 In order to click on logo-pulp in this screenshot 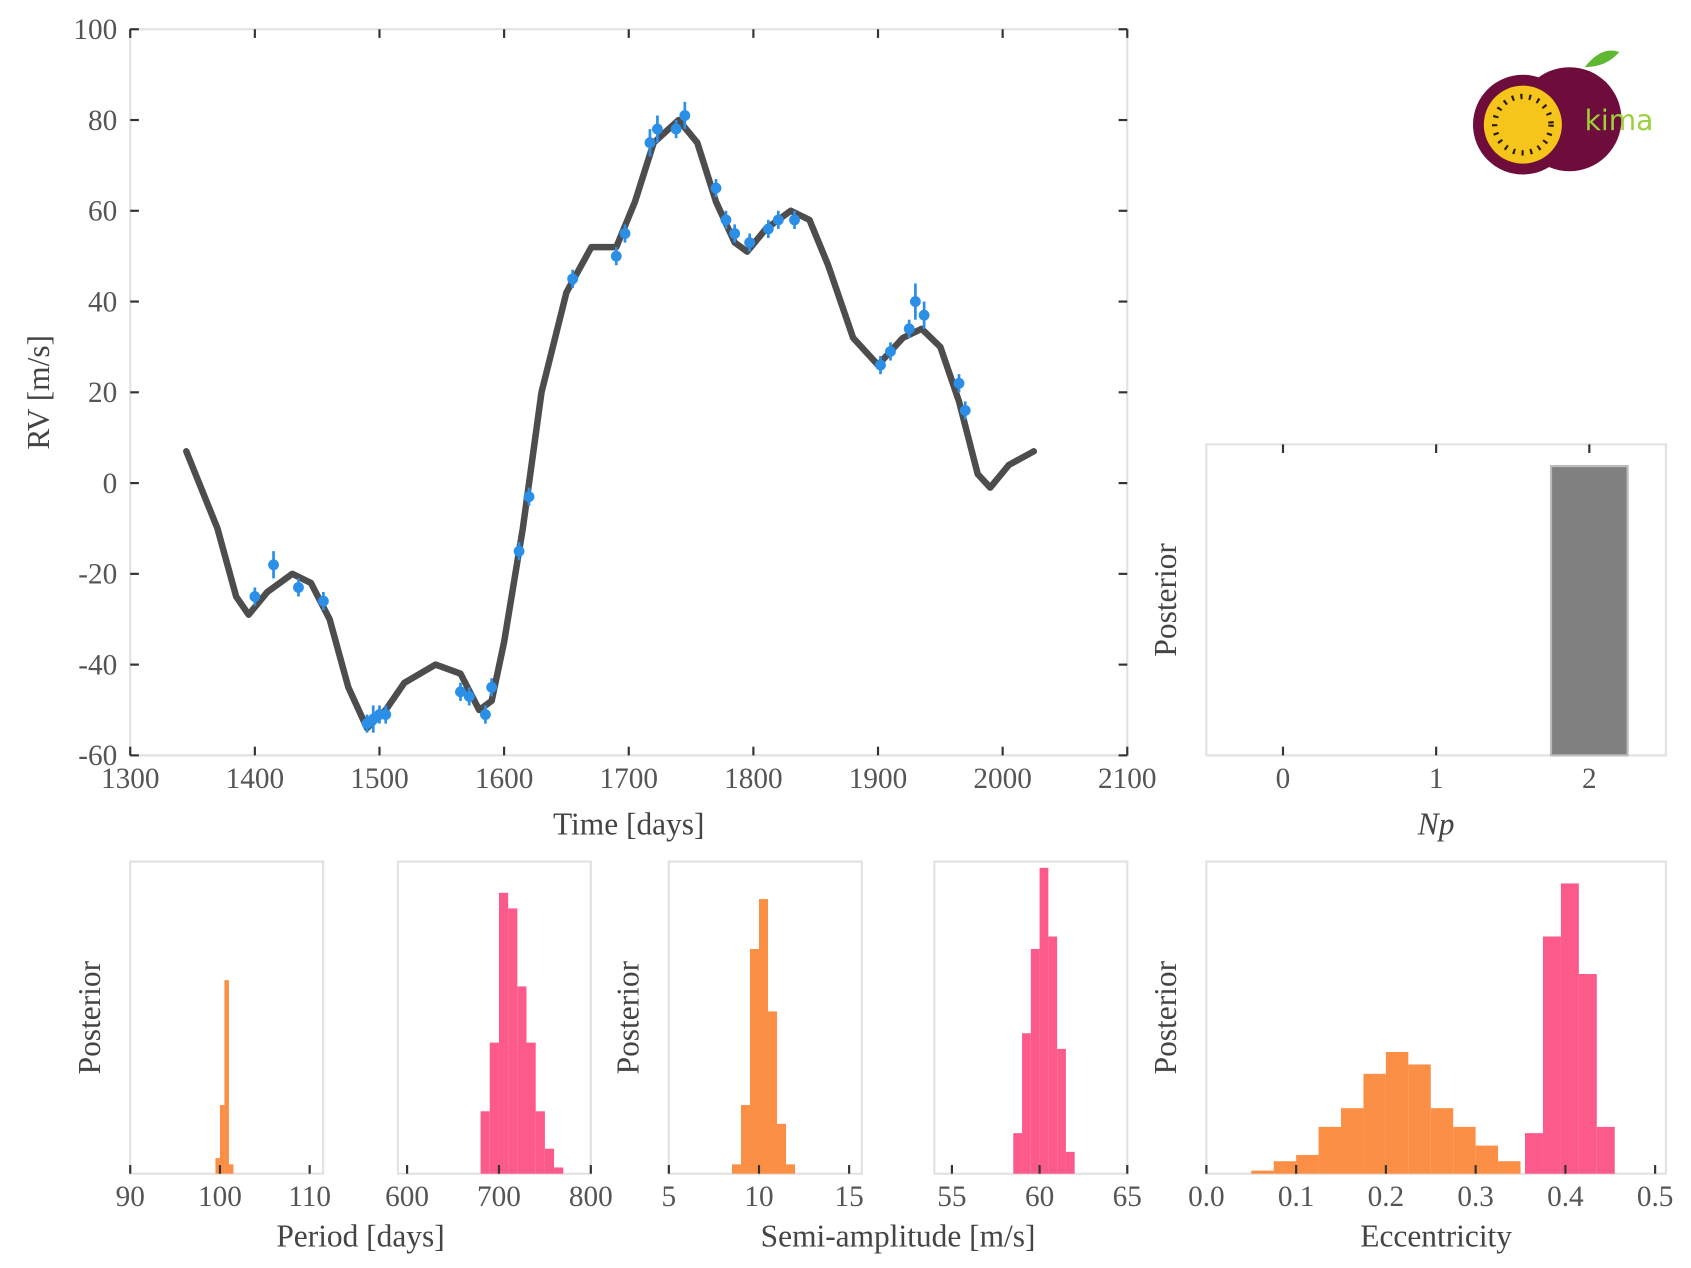, I will do `click(1522, 124)`.